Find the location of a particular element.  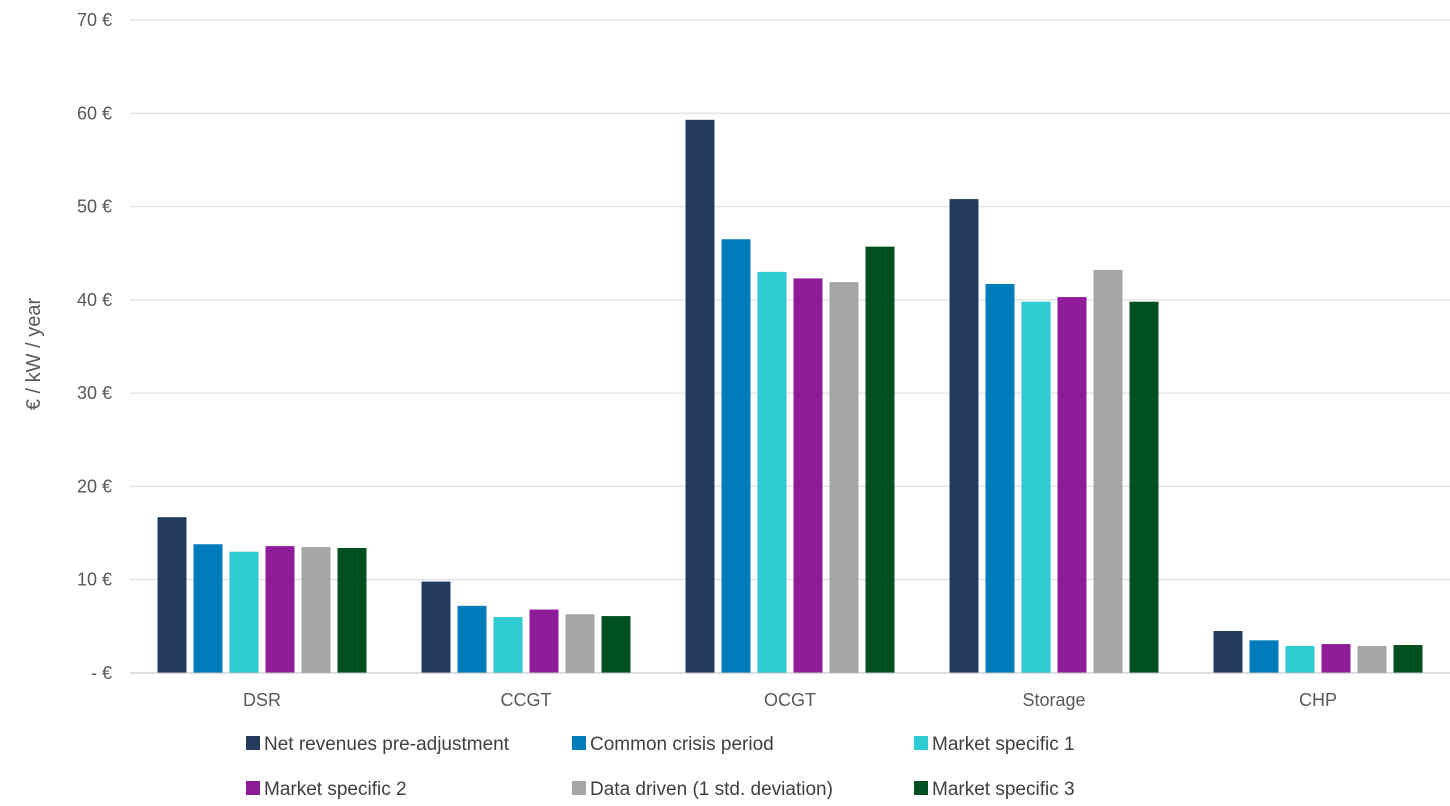

x-category-label: DSR is located at coordinates (262, 700).